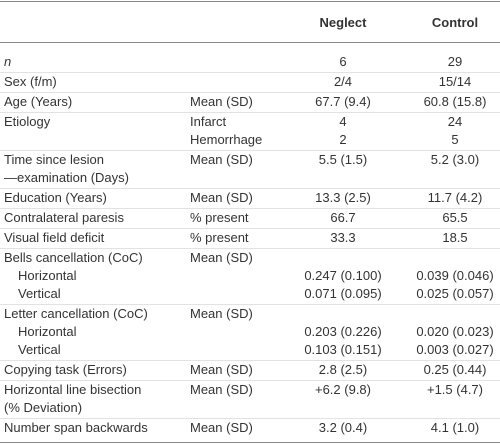 This screenshot has width=500, height=444. What do you see at coordinates (455, 217) in the screenshot?
I see `control-value: 65.5` at bounding box center [455, 217].